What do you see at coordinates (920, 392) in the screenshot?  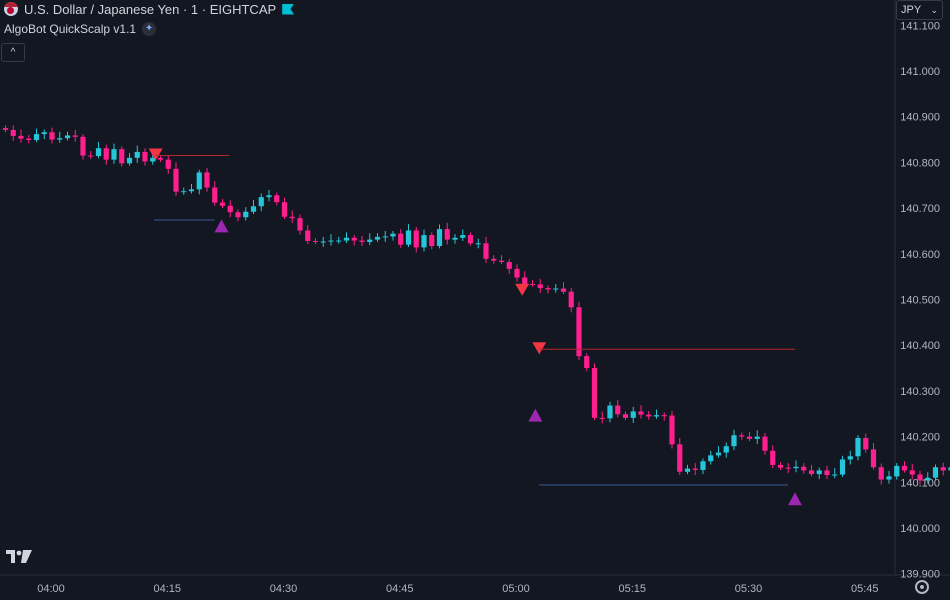 I see `price-tick-label: 140.300` at bounding box center [920, 392].